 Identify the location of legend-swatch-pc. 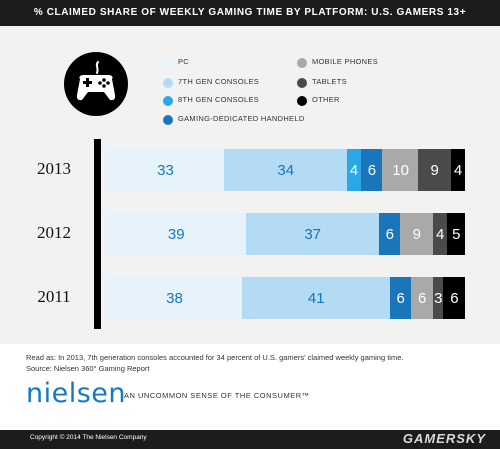
(168, 63).